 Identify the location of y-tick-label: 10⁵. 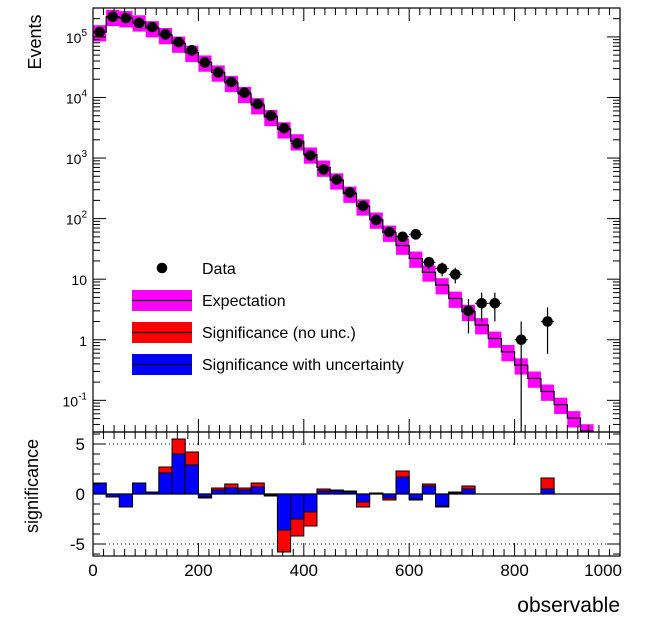
(77, 37).